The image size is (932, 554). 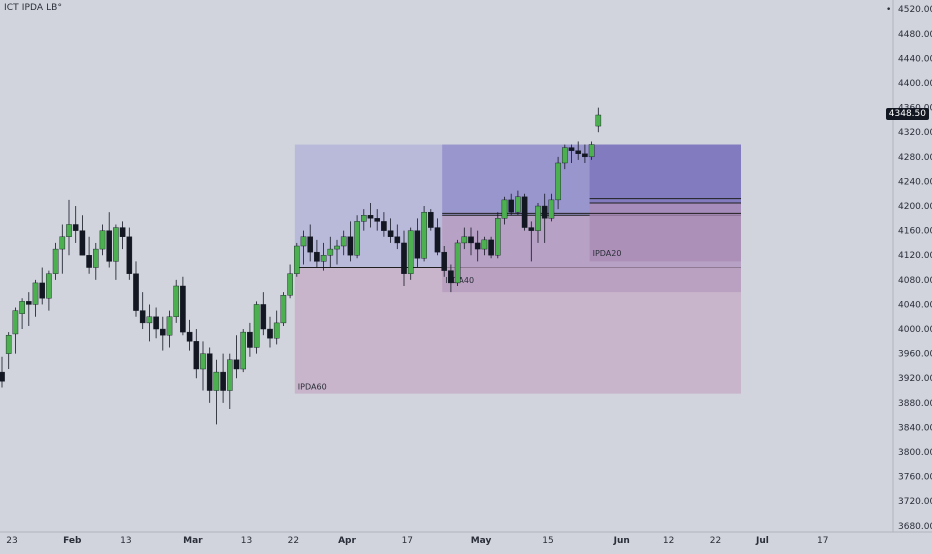 I want to click on y-tick-label: 4000.00, so click(x=915, y=330).